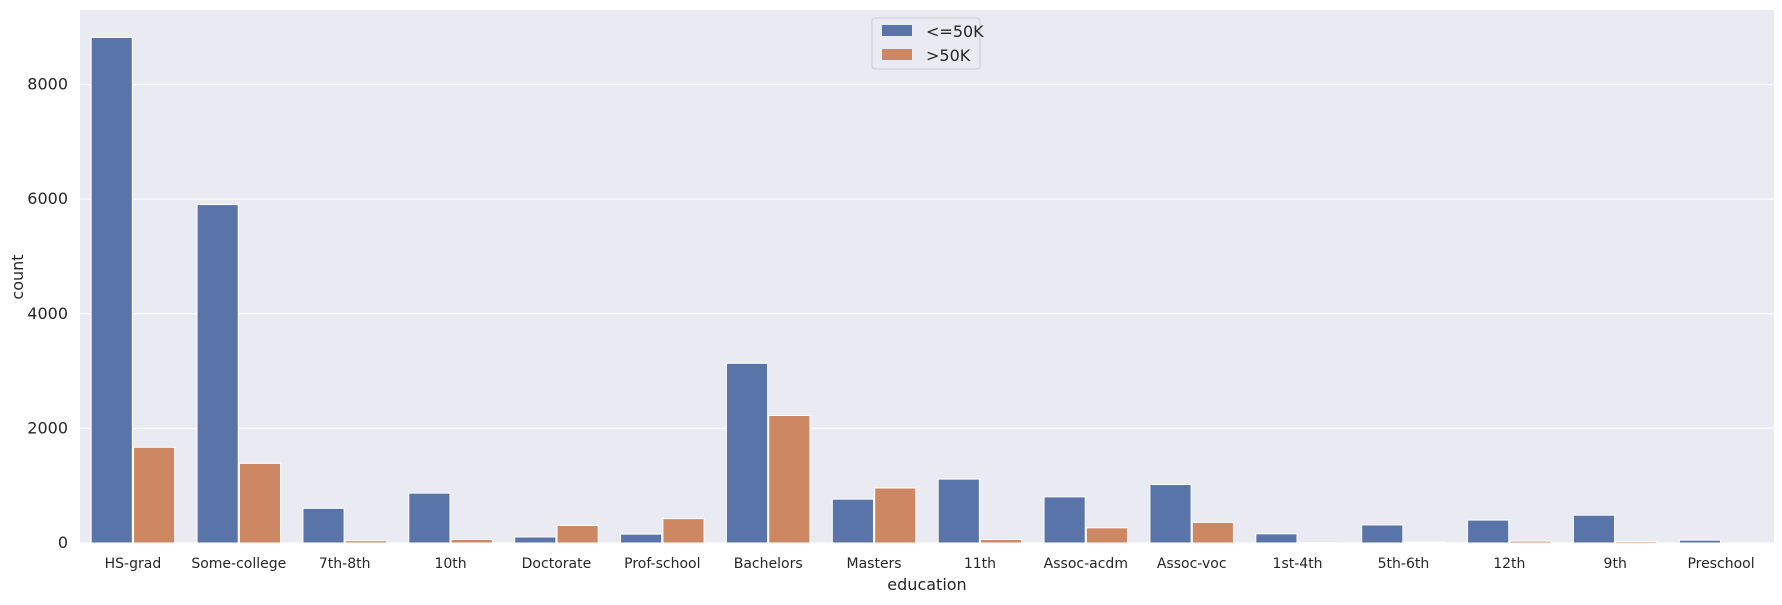 This screenshot has width=1782, height=605. I want to click on legend-swatch-gt50k, so click(897, 54).